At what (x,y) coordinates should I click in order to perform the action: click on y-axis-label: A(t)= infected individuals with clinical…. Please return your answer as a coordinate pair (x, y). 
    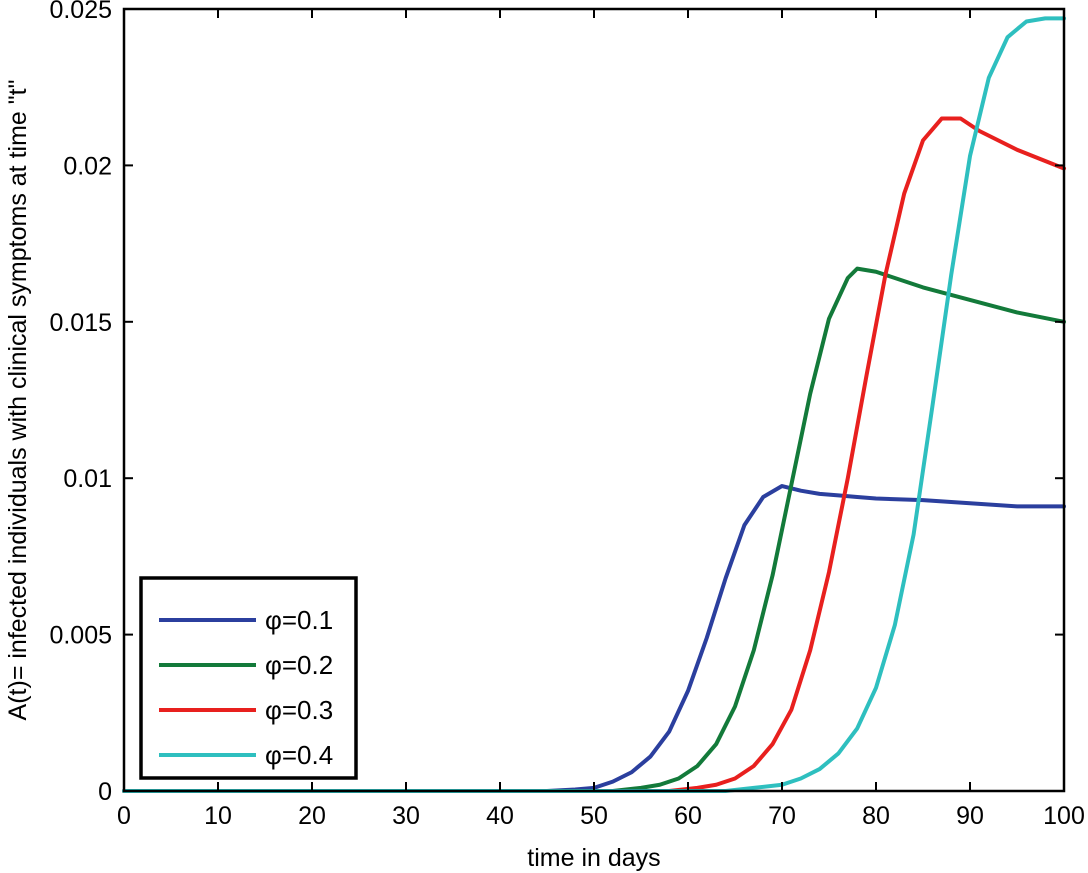
    Looking at the image, I should click on (18, 400).